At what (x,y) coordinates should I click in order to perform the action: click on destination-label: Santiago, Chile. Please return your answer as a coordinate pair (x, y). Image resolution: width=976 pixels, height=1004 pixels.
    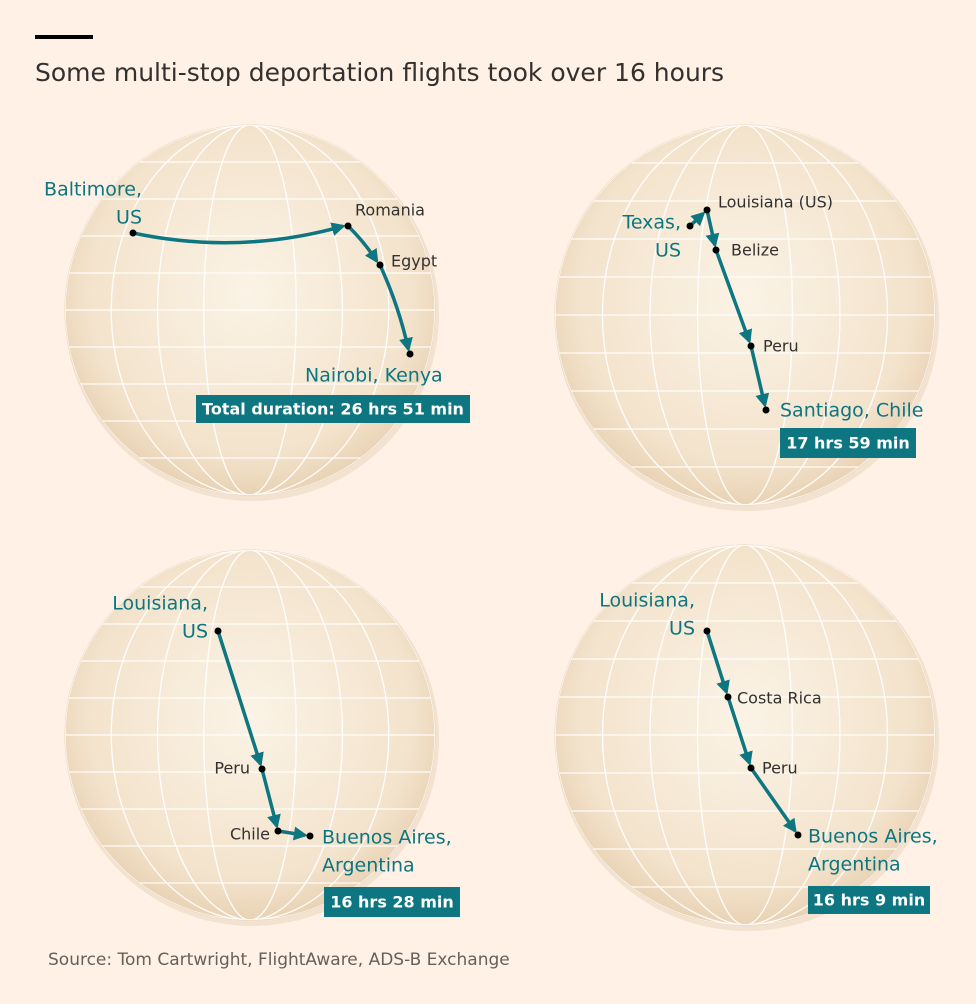
    Looking at the image, I should click on (851, 411).